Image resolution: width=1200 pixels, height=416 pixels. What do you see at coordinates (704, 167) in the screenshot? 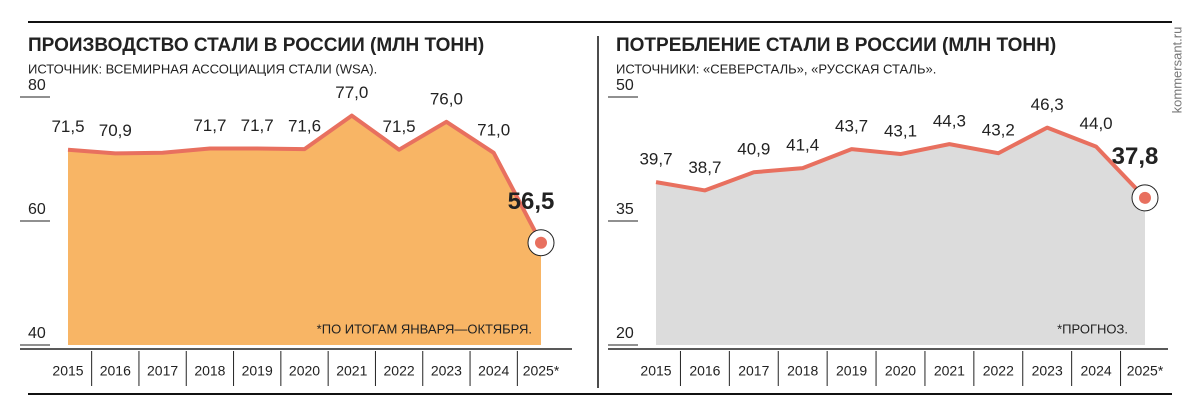
I see `value-label: 38,7` at bounding box center [704, 167].